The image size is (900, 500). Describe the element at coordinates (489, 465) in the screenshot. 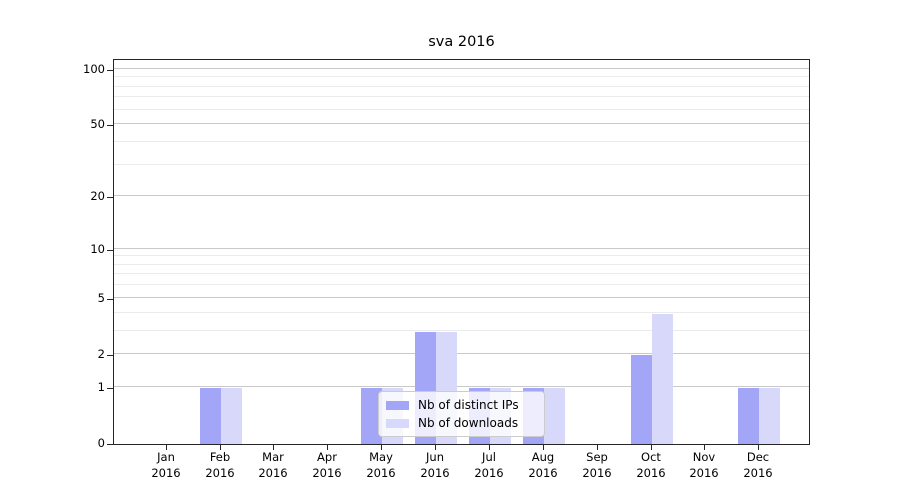

I see `x-tick-label: Jul 2016` at that location.